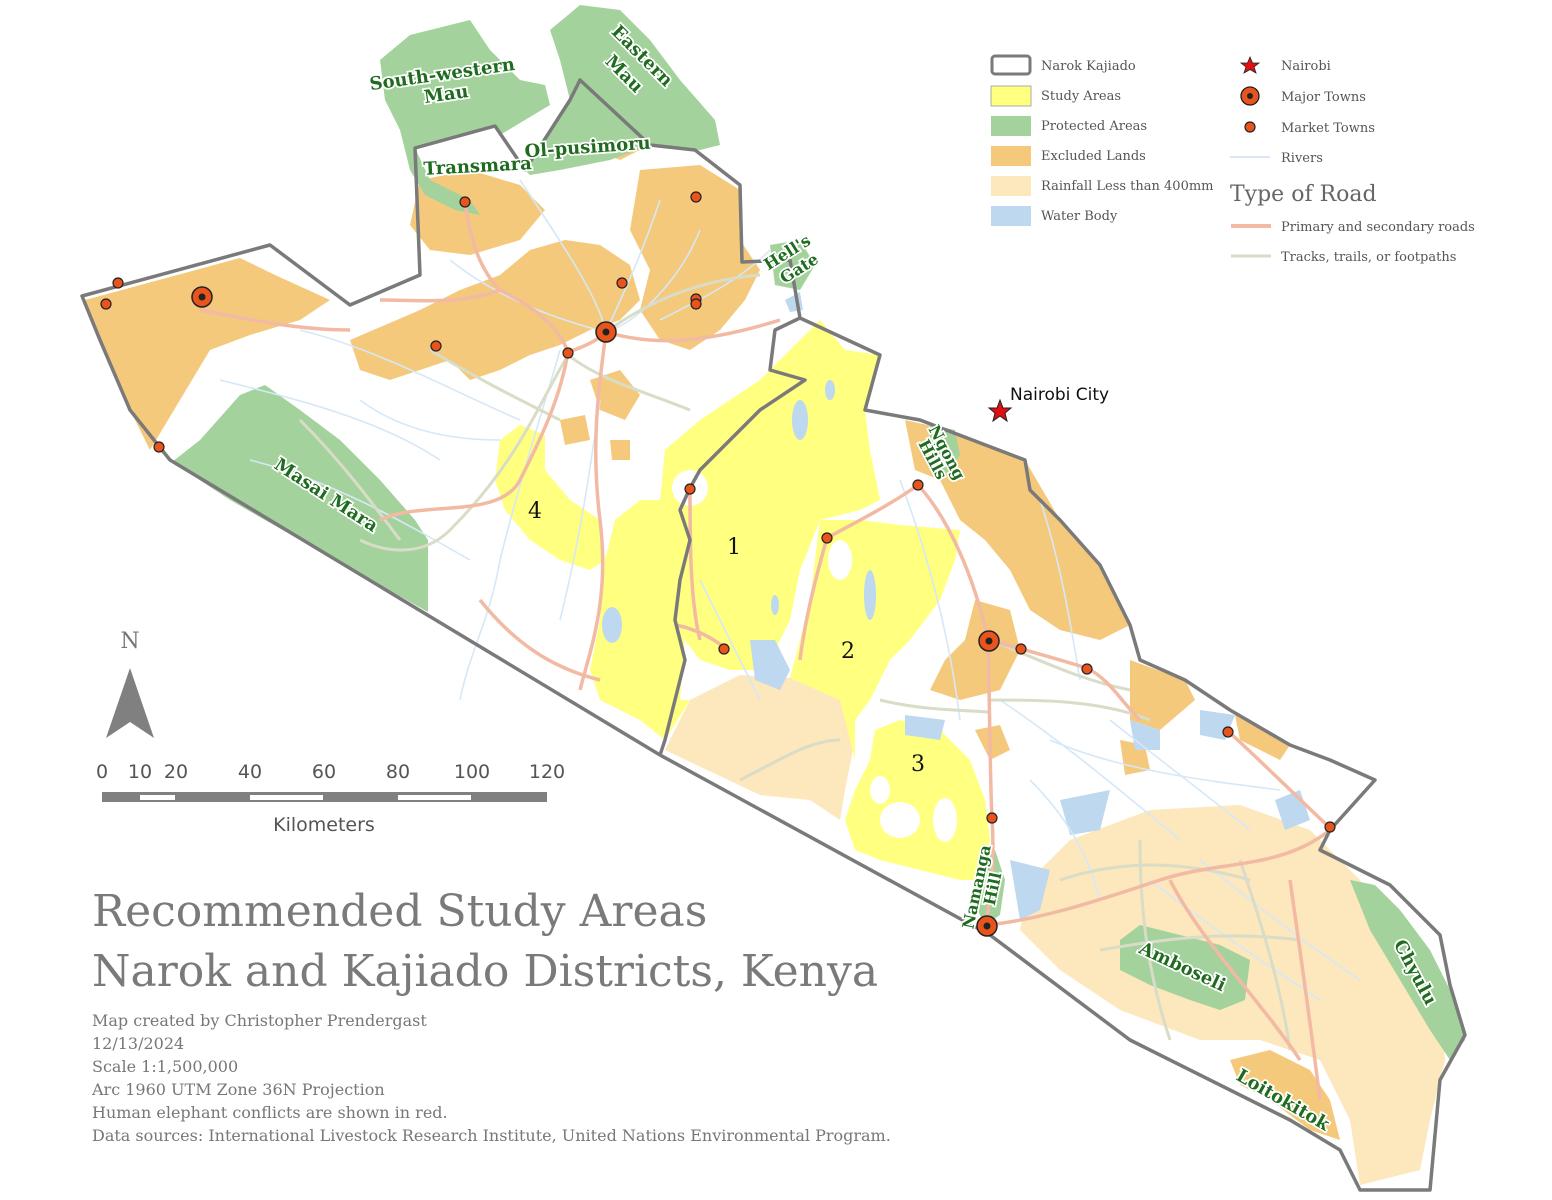 This screenshot has width=1552, height=1200. Describe the element at coordinates (622, 90) in the screenshot. I see `protected-eastern-mau` at that location.